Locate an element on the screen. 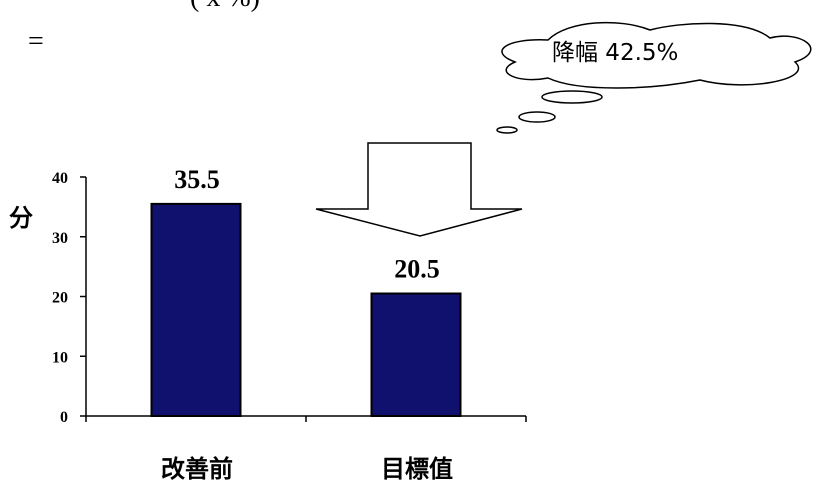  callout-text: 降幅 42.5% is located at coordinates (615, 53).